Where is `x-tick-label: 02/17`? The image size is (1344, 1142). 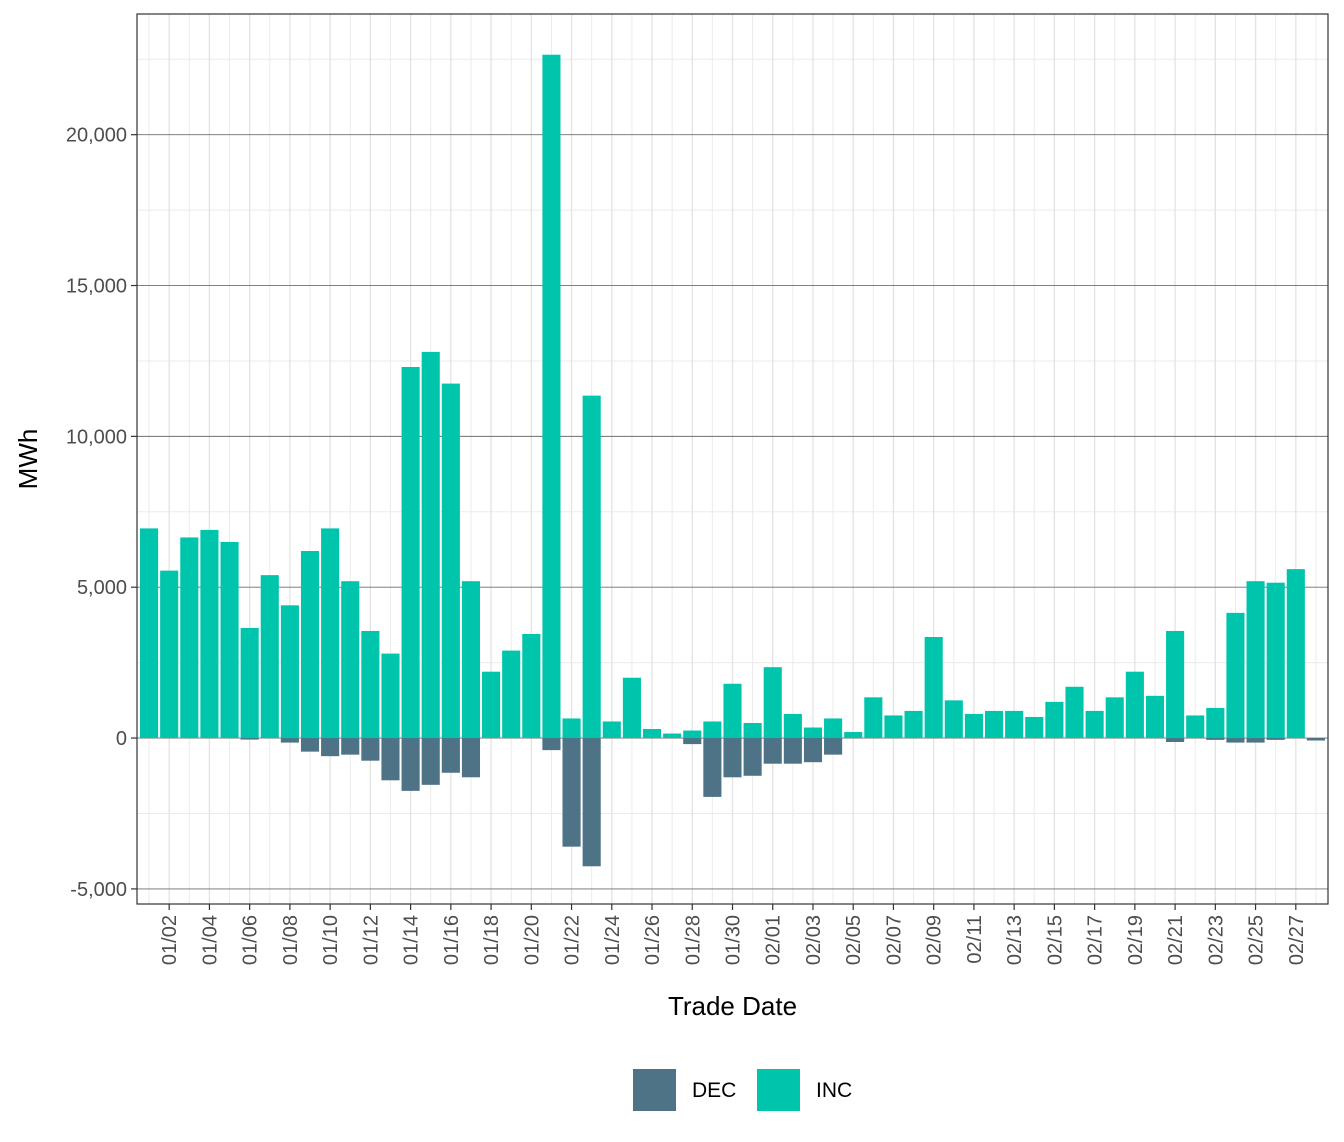
x-tick-label: 02/17 is located at coordinates (1096, 940).